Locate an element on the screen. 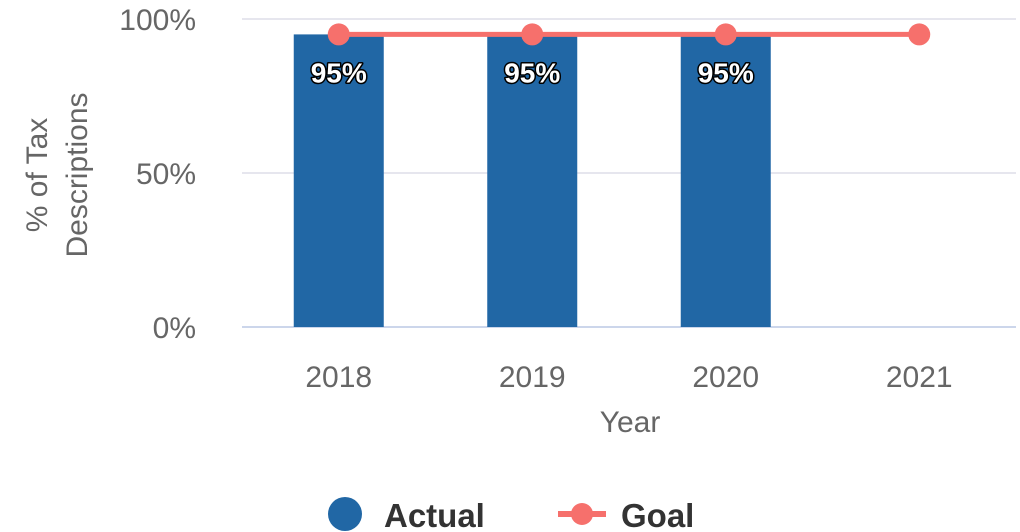 The height and width of the screenshot is (532, 1020). legend-item-goal: Goal is located at coordinates (626, 514).